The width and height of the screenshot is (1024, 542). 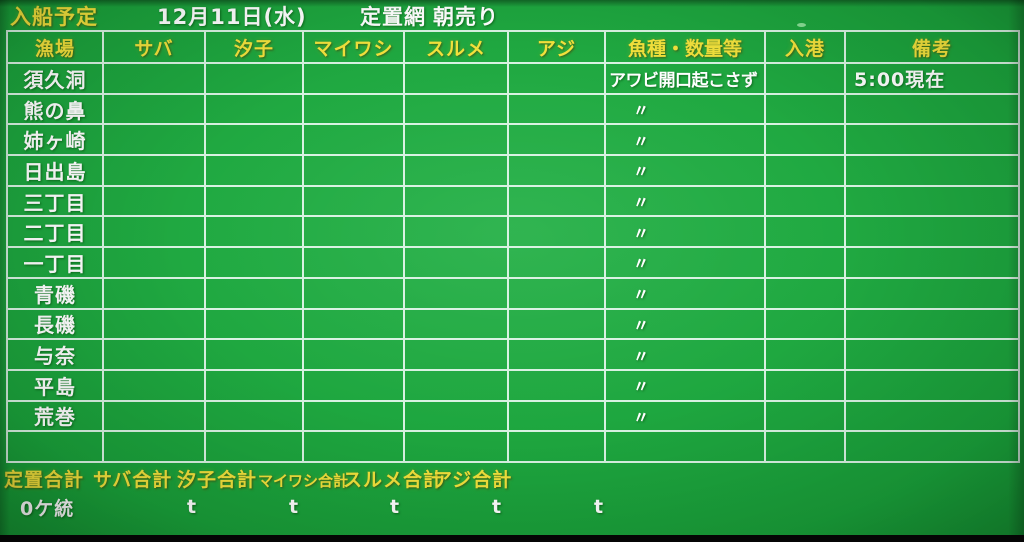 What do you see at coordinates (303, 480) in the screenshot?
I see `footer-label-maiwashi-total: マイワシ合計` at bounding box center [303, 480].